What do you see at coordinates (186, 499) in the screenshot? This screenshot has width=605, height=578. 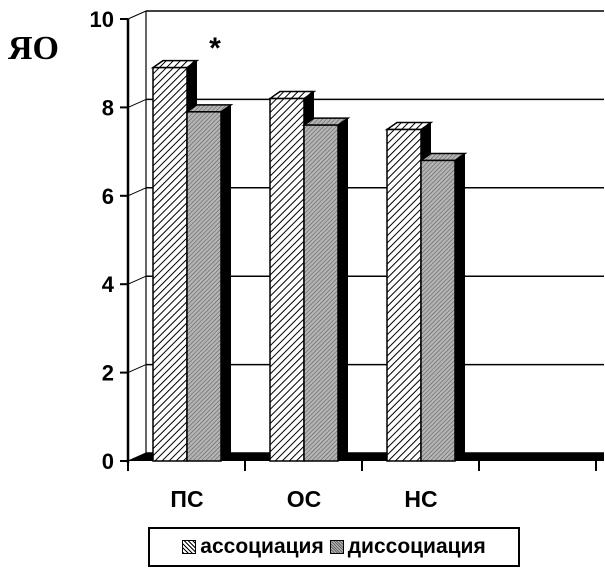 I see `x-tick-label-0: ПС` at bounding box center [186, 499].